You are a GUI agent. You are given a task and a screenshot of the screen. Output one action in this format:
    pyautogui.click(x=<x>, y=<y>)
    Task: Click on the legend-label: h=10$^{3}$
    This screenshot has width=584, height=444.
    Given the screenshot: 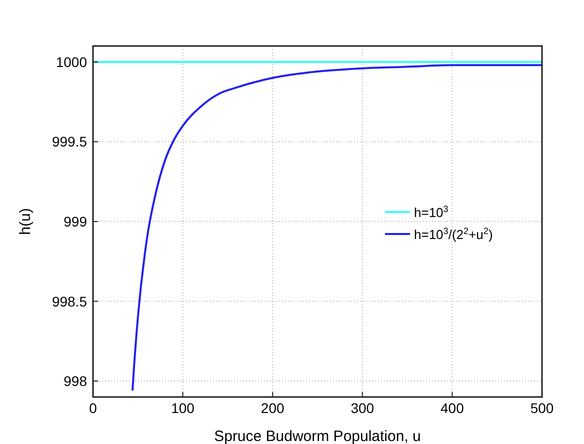 What is the action you would take?
    pyautogui.click(x=431, y=212)
    